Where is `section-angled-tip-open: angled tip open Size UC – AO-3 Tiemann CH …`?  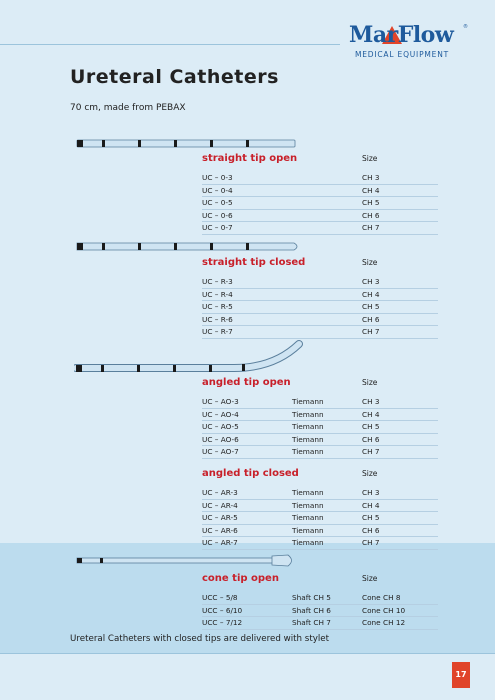
section-angled-tip-open: angled tip open Size UC – AO-3 Tiemann CH … is located at coordinates (320, 418).